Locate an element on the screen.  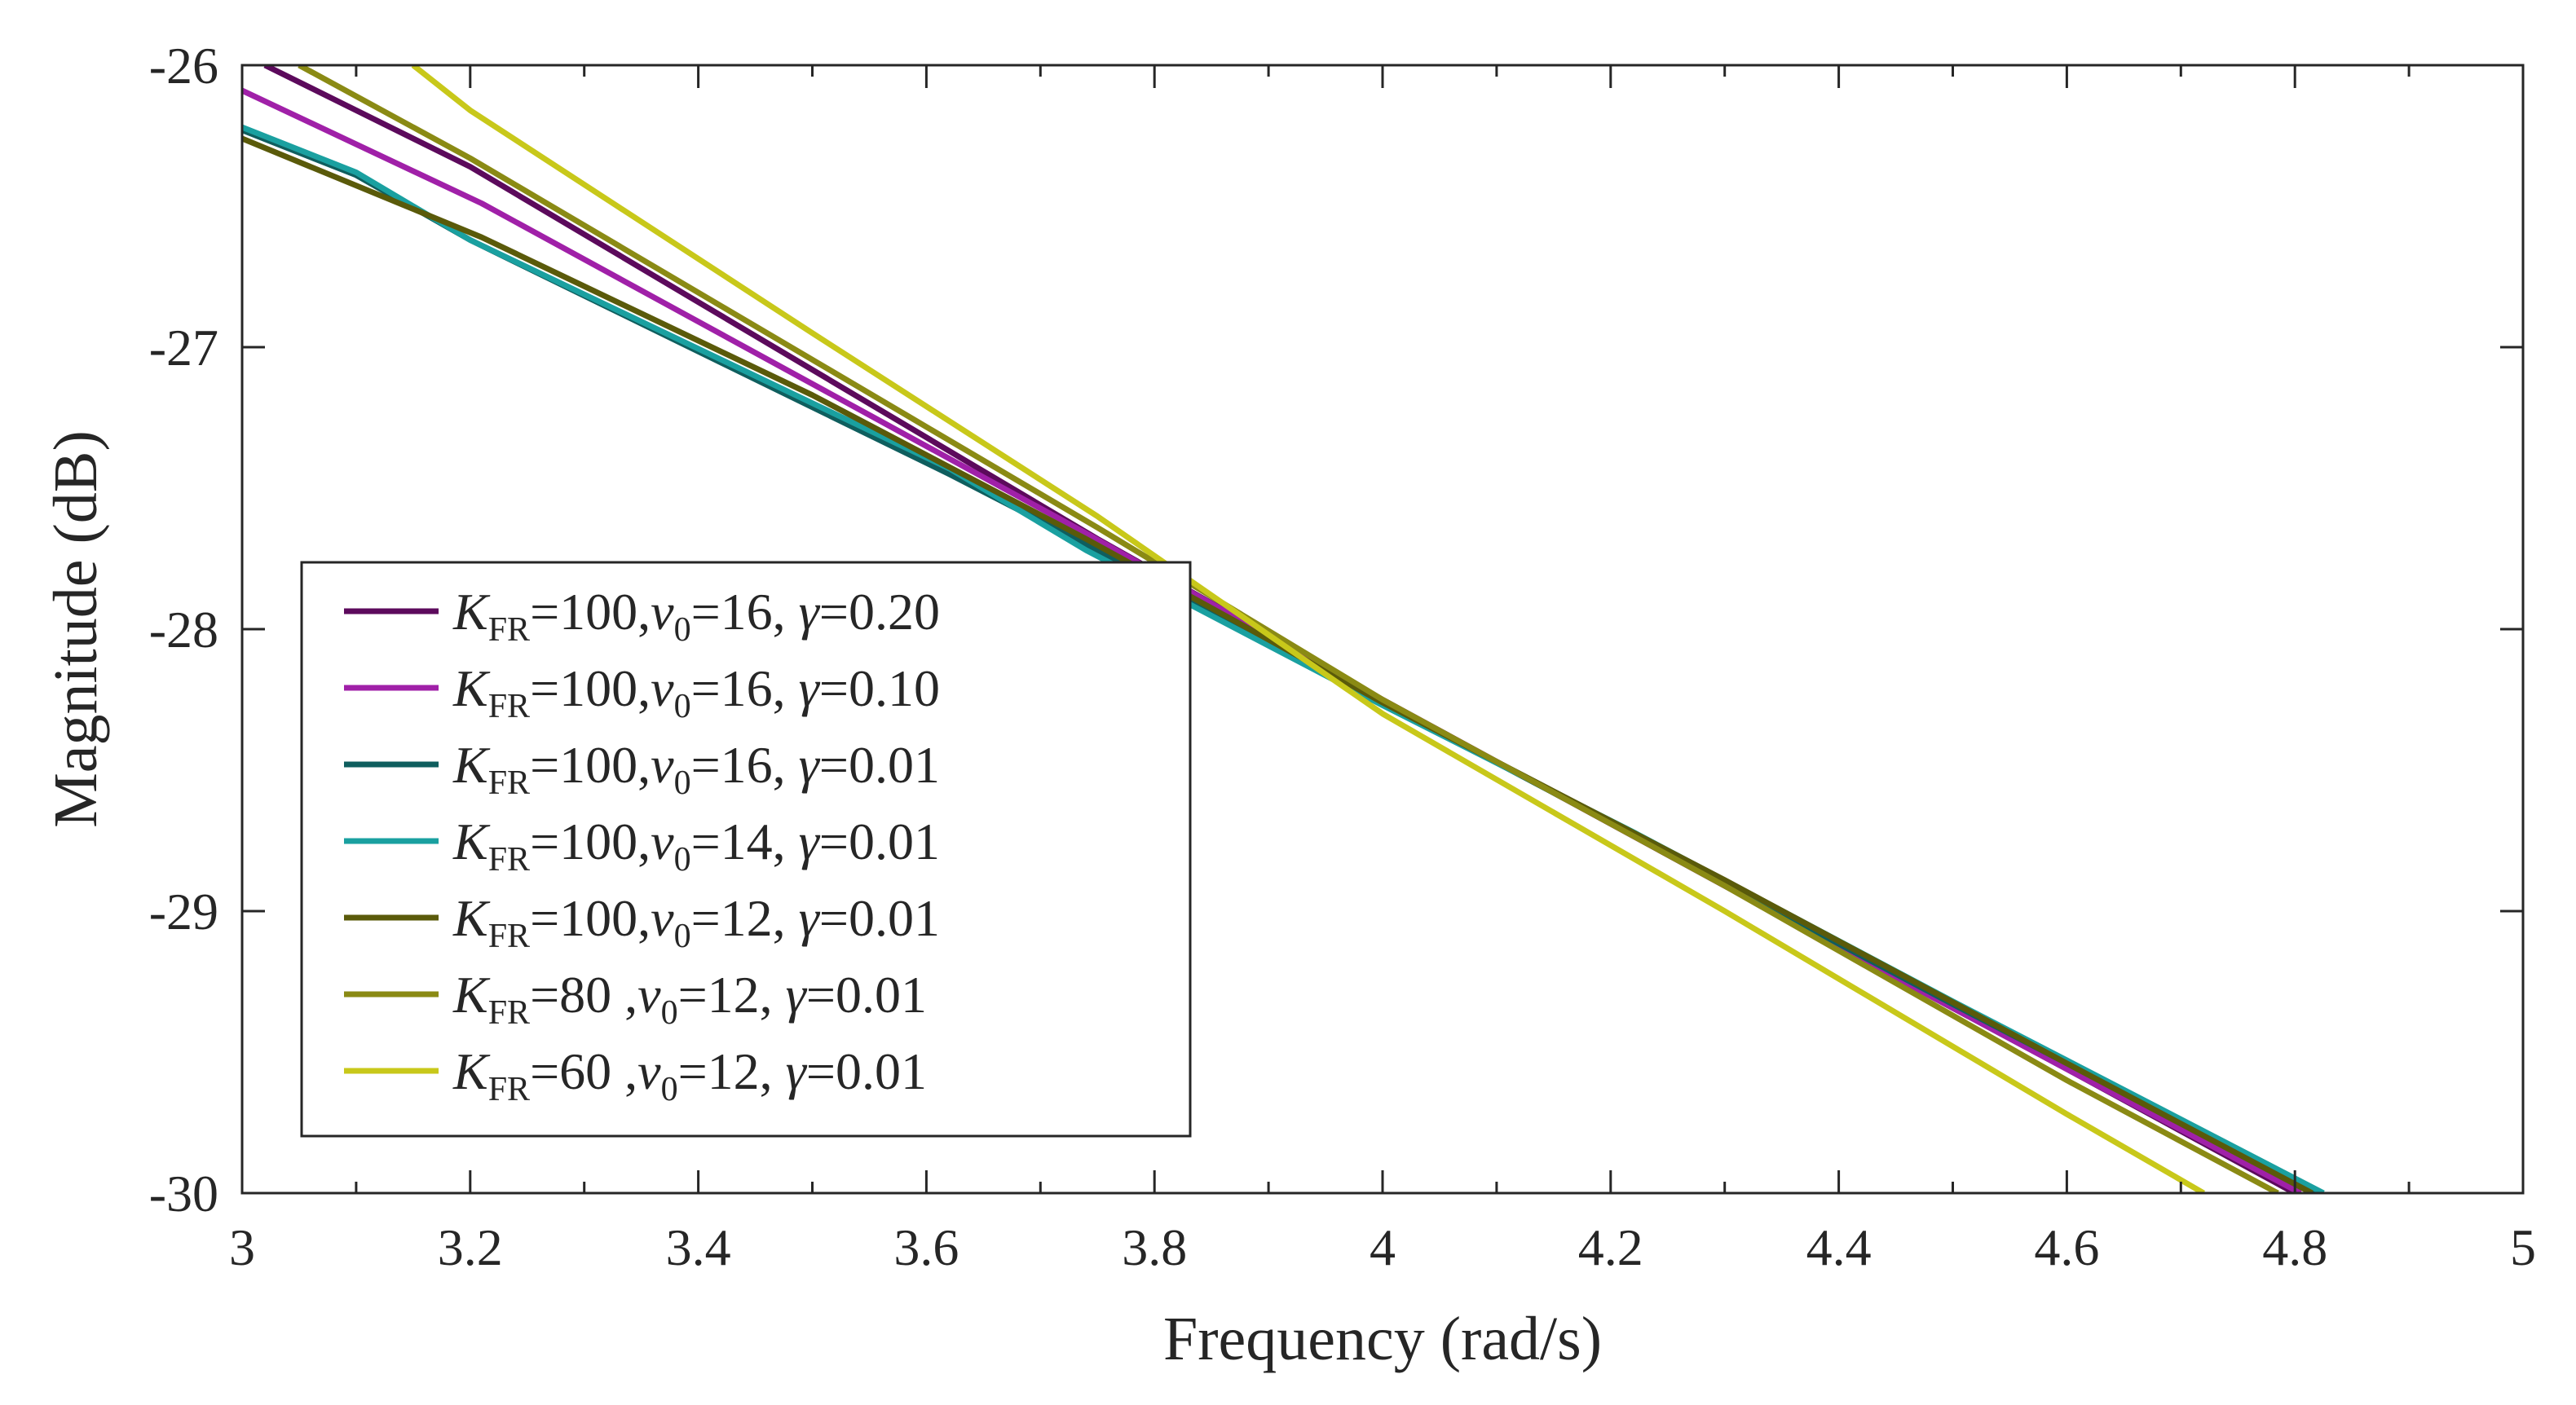
y-tick-labels: -26 -27 -28 -29 -30 is located at coordinates (183, 629).